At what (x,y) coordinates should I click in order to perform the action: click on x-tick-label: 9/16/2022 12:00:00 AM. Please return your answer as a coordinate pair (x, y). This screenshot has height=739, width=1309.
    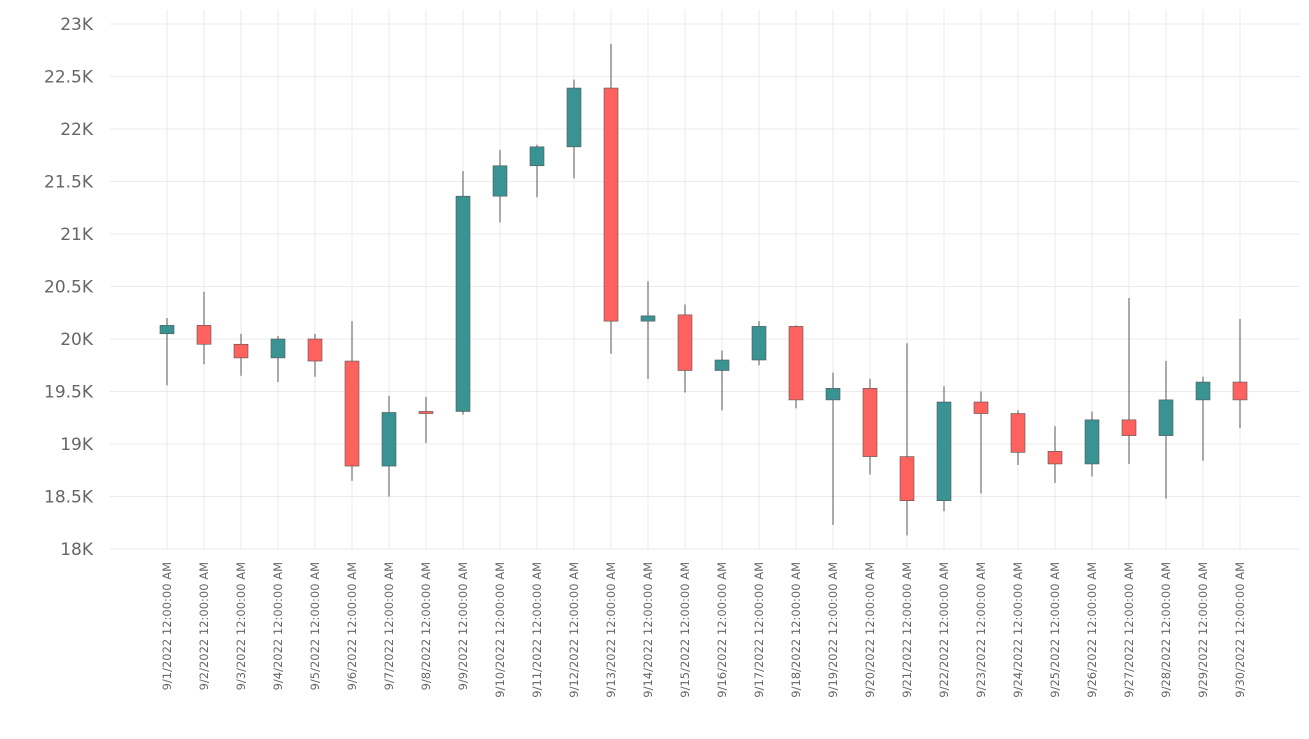
    Looking at the image, I should click on (722, 630).